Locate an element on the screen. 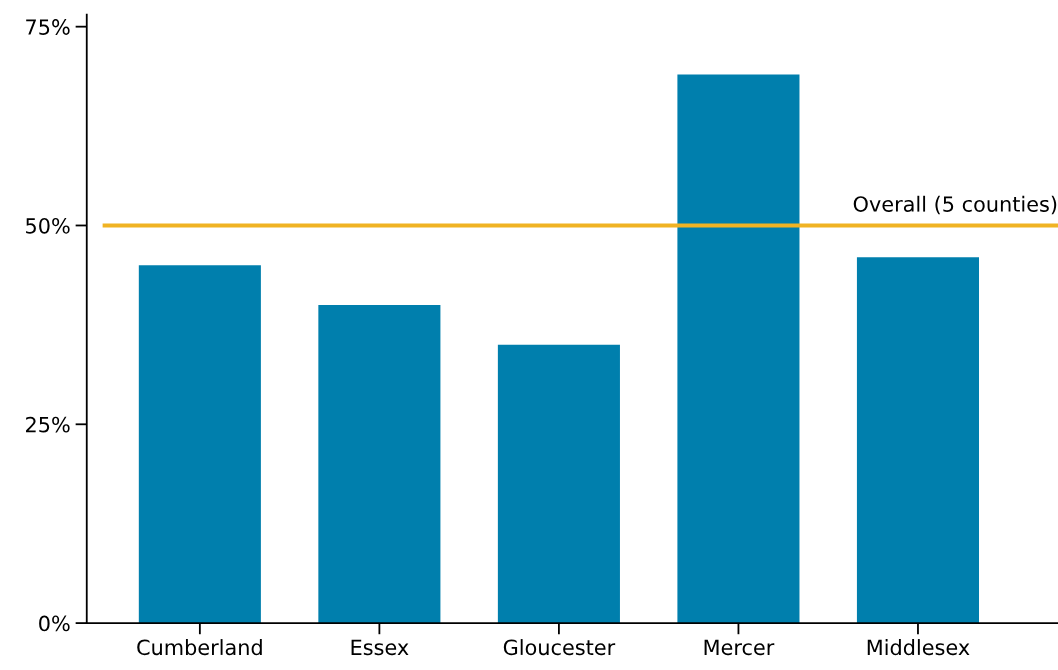 This screenshot has width=1058, height=670. y-tick-label: 25% is located at coordinates (48, 424).